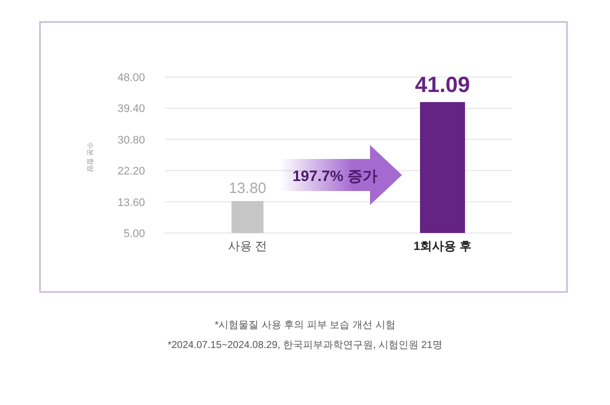 This screenshot has height=405, width=610. What do you see at coordinates (305, 325) in the screenshot?
I see `text: *시험물질 사용 후의 피부 보습 개선 시험` at bounding box center [305, 325].